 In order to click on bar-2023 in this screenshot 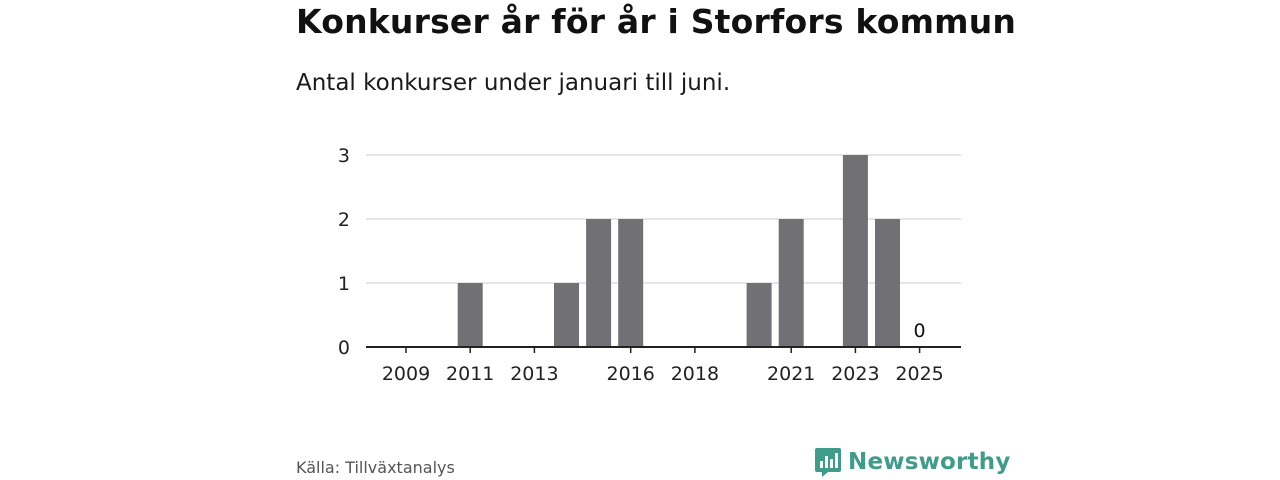, I will do `click(855, 251)`.